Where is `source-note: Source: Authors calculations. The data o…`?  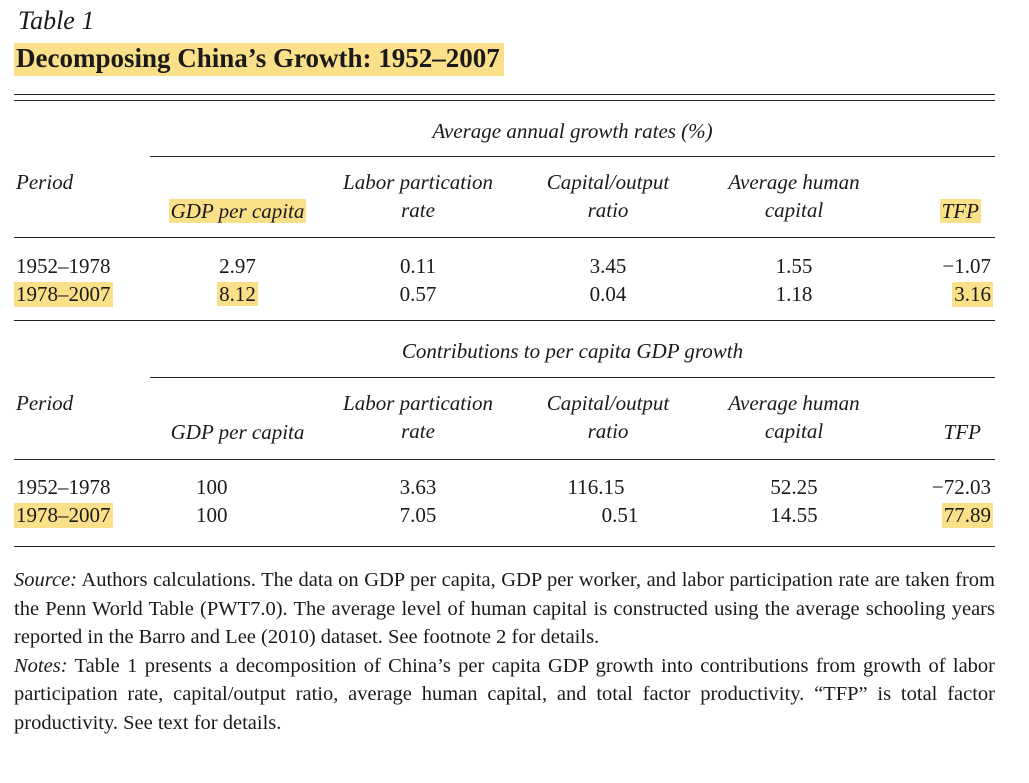
source-note: Source: Authors calculations. The data o… is located at coordinates (504, 609).